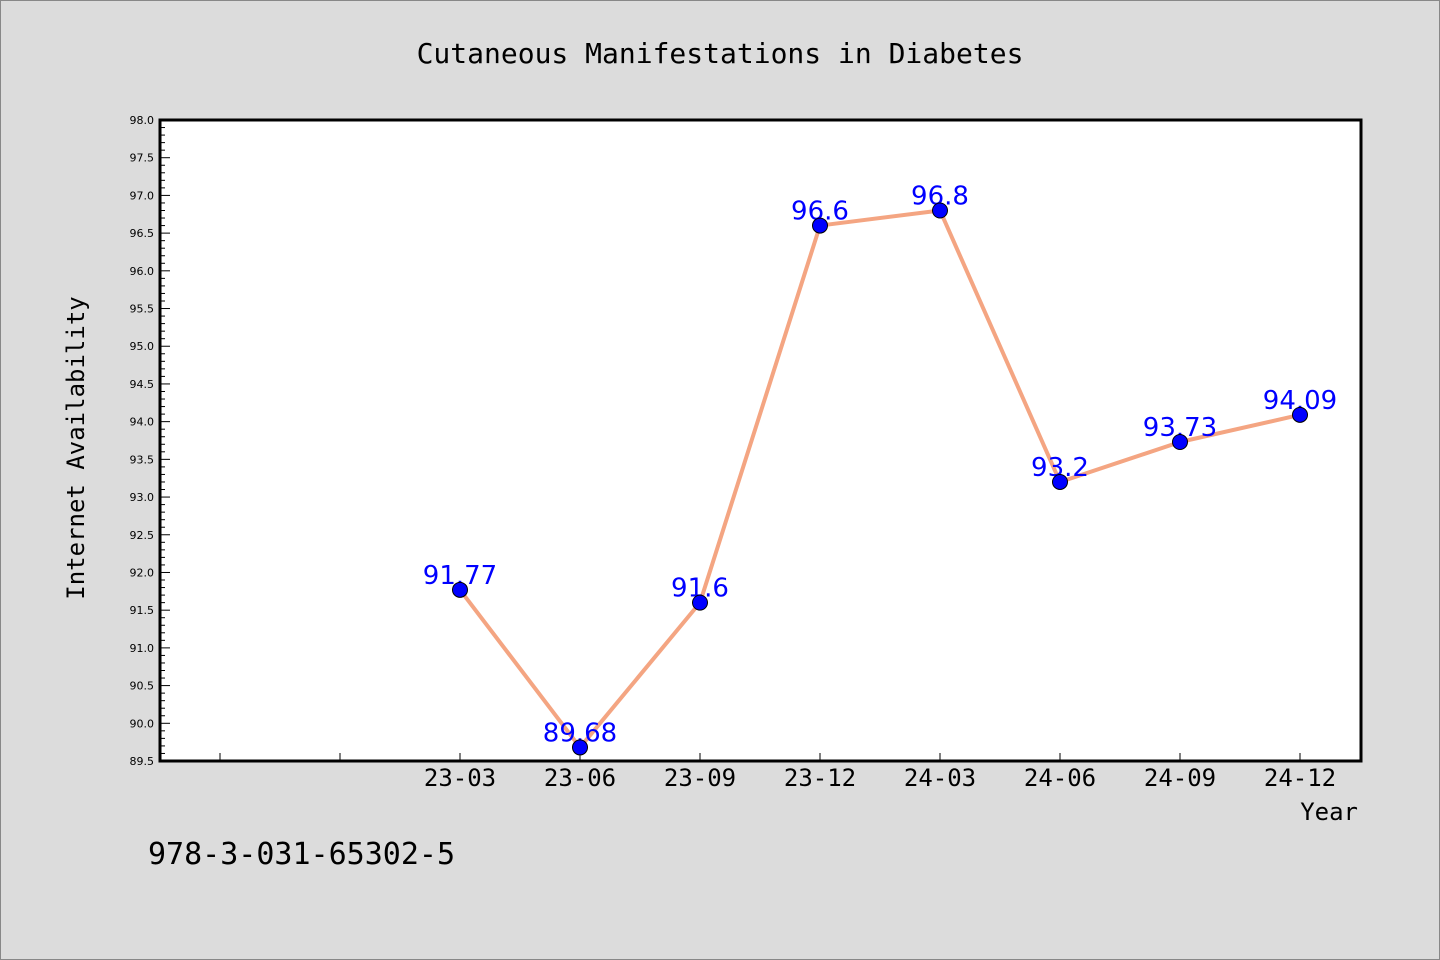  What do you see at coordinates (142, 158) in the screenshot?
I see `y-tick-label: 97.5` at bounding box center [142, 158].